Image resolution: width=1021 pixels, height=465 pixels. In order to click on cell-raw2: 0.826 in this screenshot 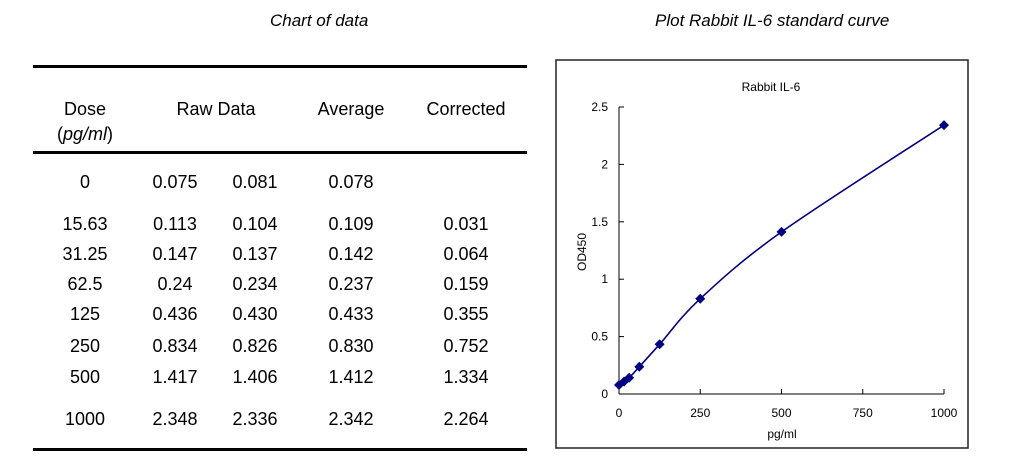, I will do `click(255, 346)`.